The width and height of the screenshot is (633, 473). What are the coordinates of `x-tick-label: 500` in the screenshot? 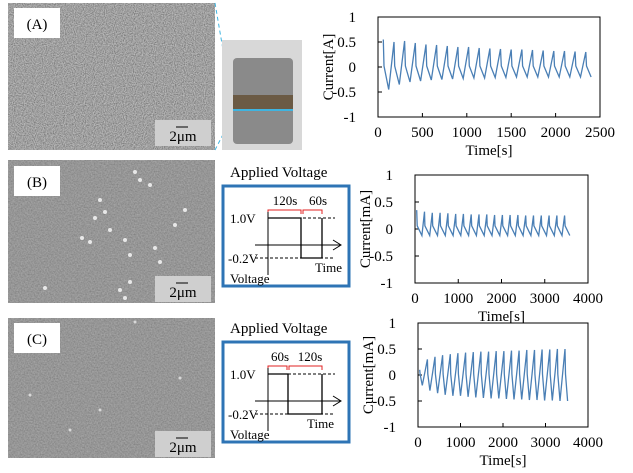 It's located at (422, 133).